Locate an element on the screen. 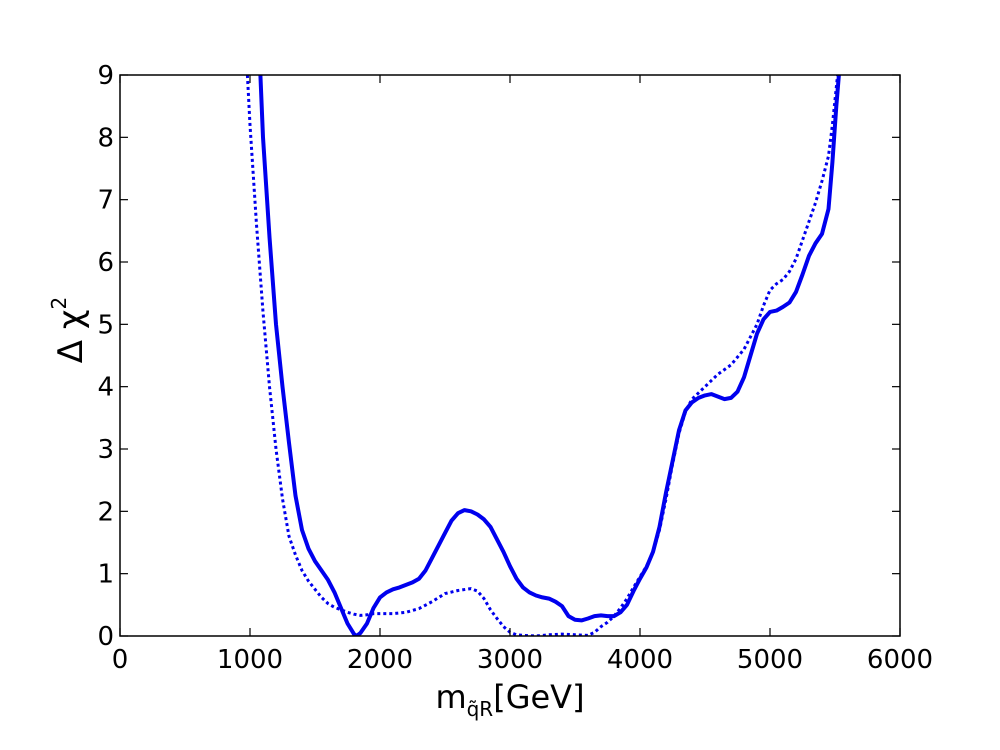 Image resolution: width=1000 pixels, height=750 pixels. y-axis-label-superscript: 2 is located at coordinates (59, 303).